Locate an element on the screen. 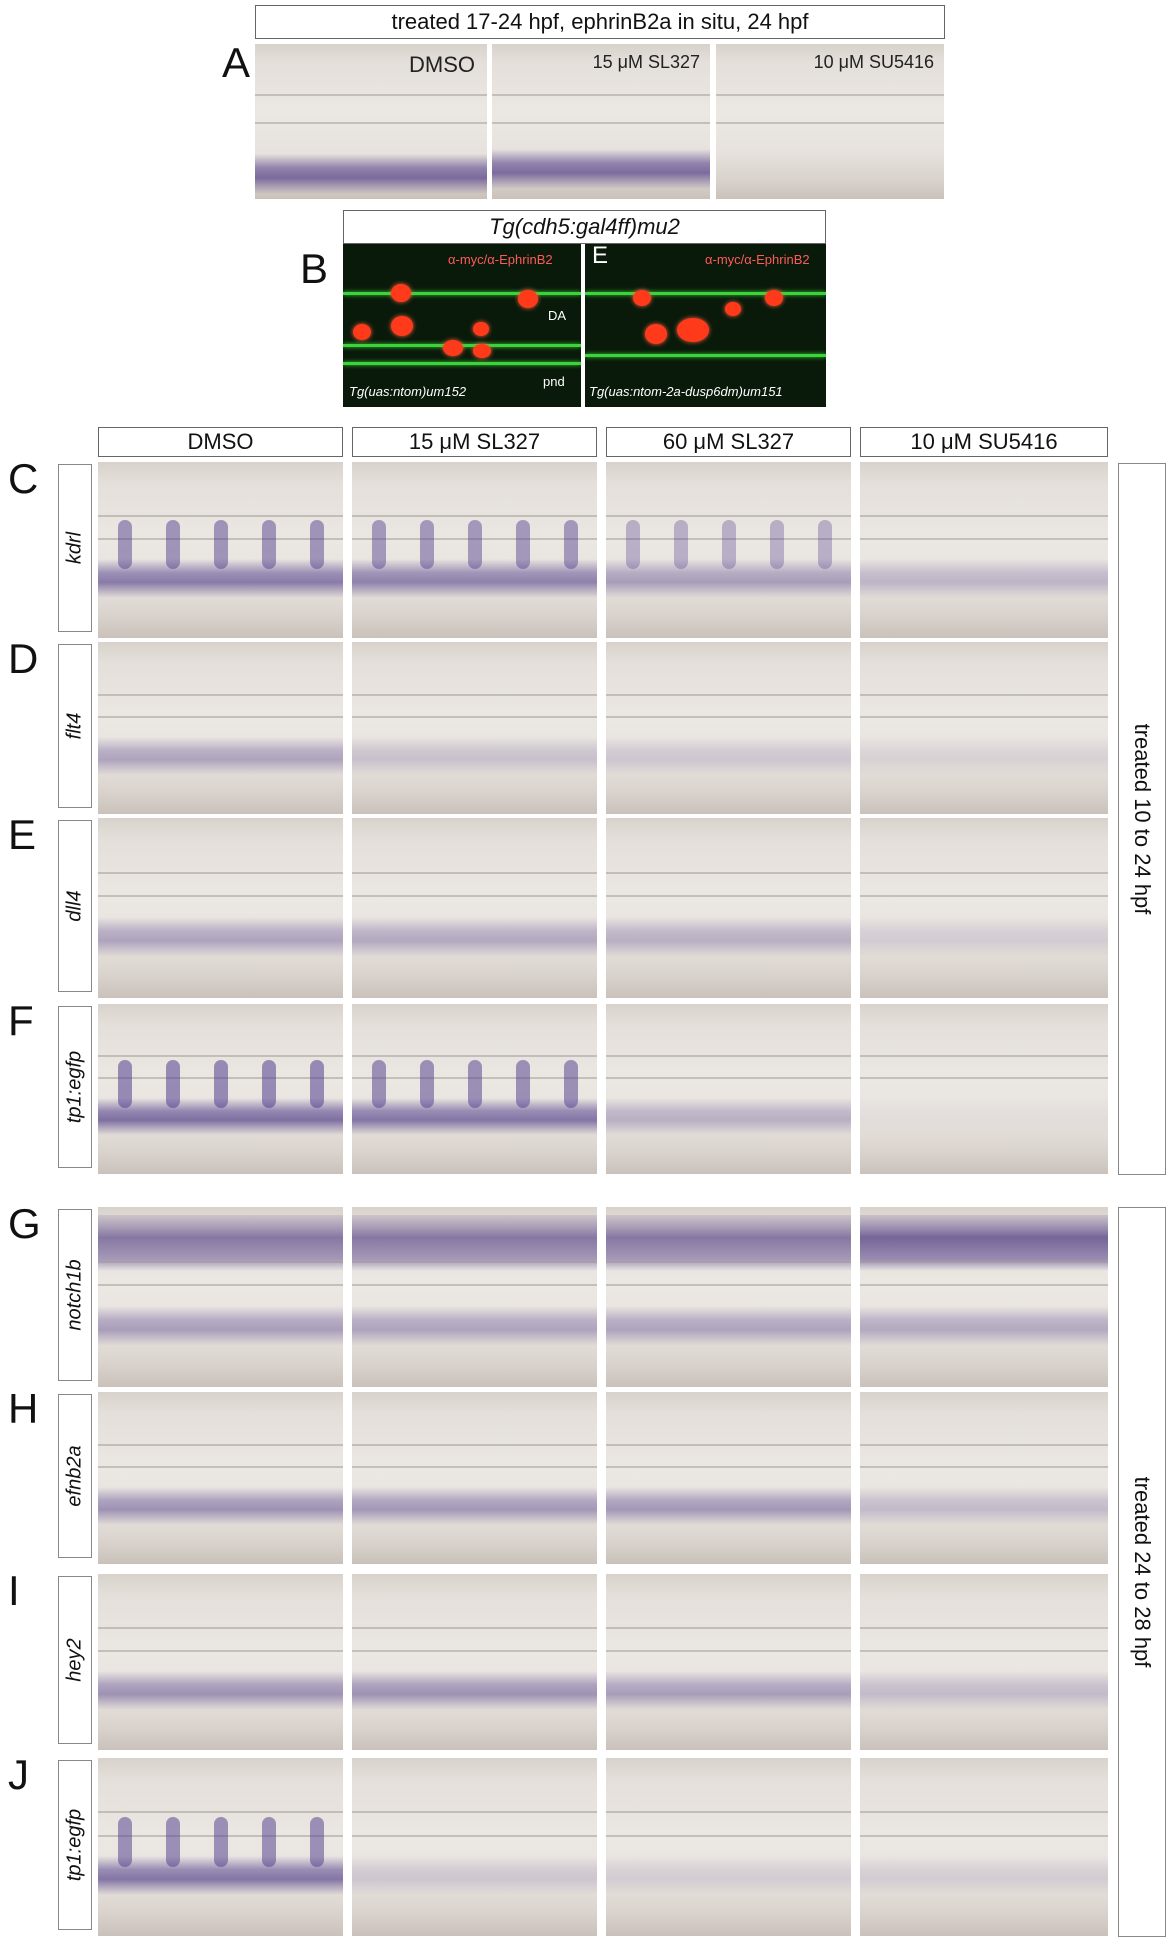 The image size is (1170, 1940). panel-a-sl327: 15 μM SL327 is located at coordinates (601, 121).